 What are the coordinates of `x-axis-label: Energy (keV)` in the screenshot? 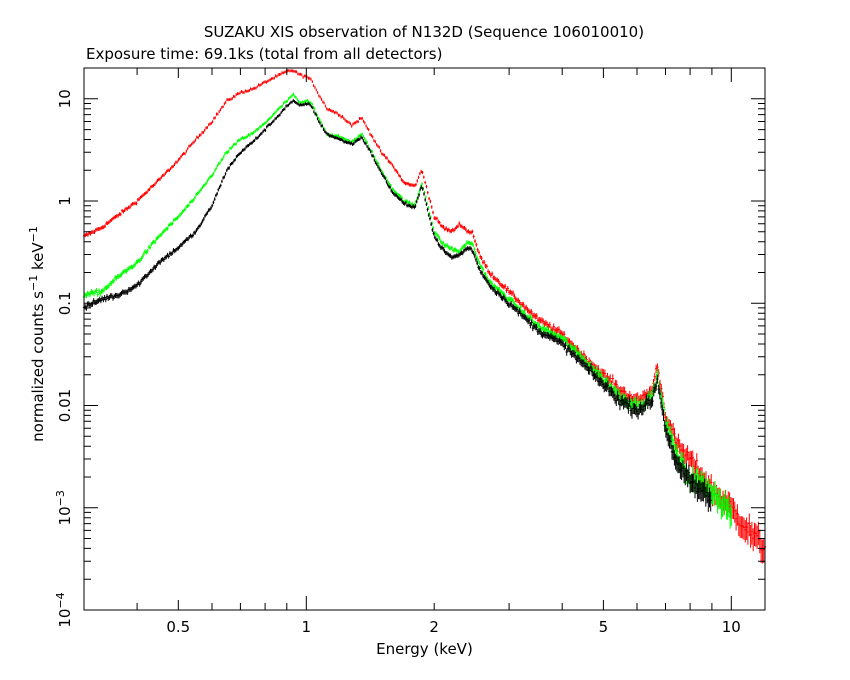 It's located at (424, 649).